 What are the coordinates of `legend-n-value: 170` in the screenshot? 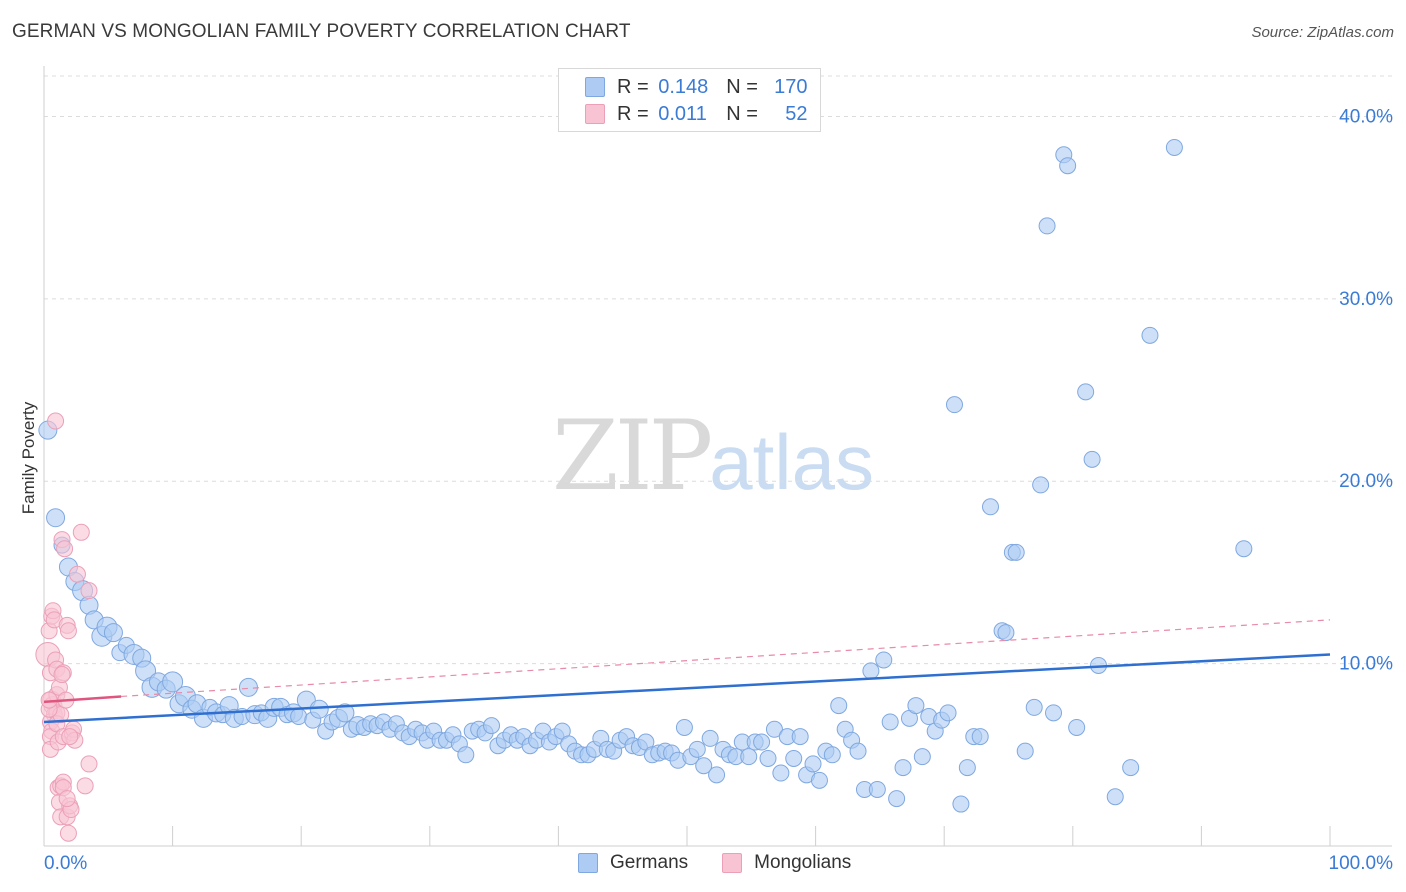 It's located at (791, 86).